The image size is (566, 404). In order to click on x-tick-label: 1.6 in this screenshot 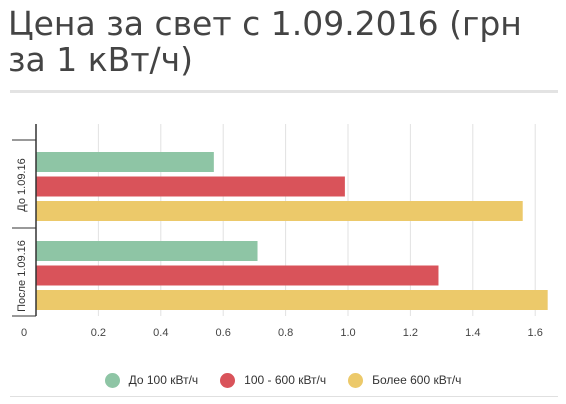, I will do `click(535, 333)`.